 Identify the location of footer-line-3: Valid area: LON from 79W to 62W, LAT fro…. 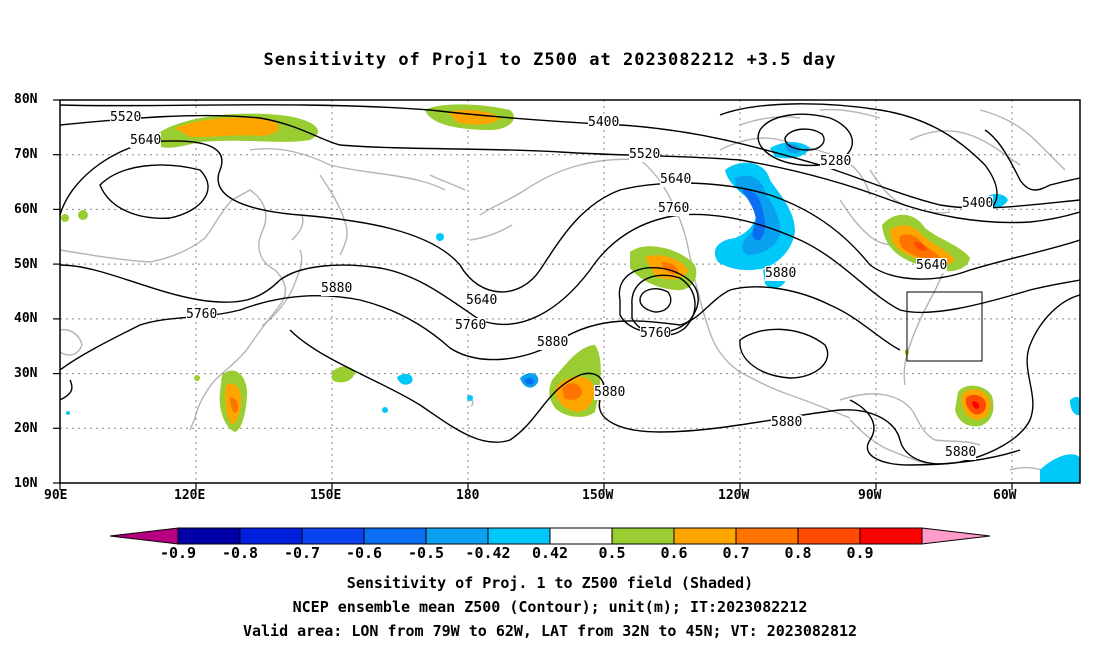
(550, 631).